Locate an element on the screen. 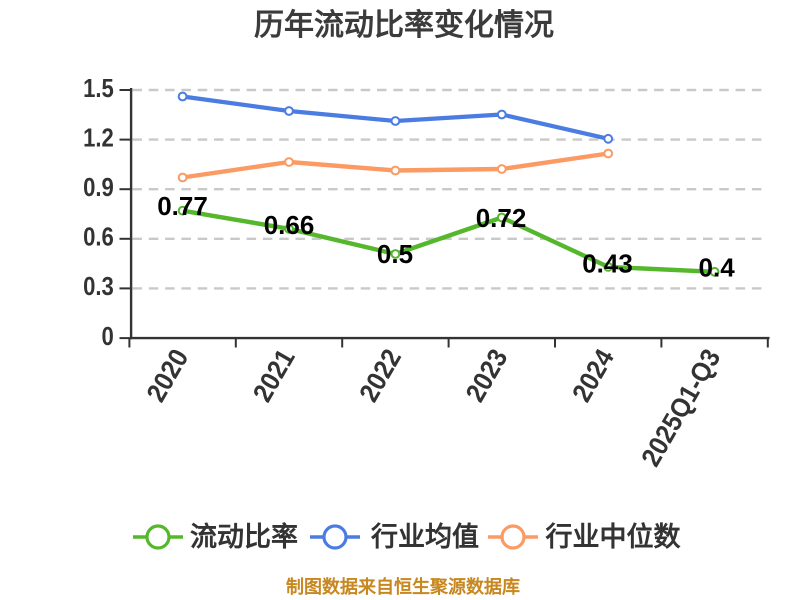 This screenshot has width=800, height=600. svg-text: 0.6 is located at coordinates (98, 237).